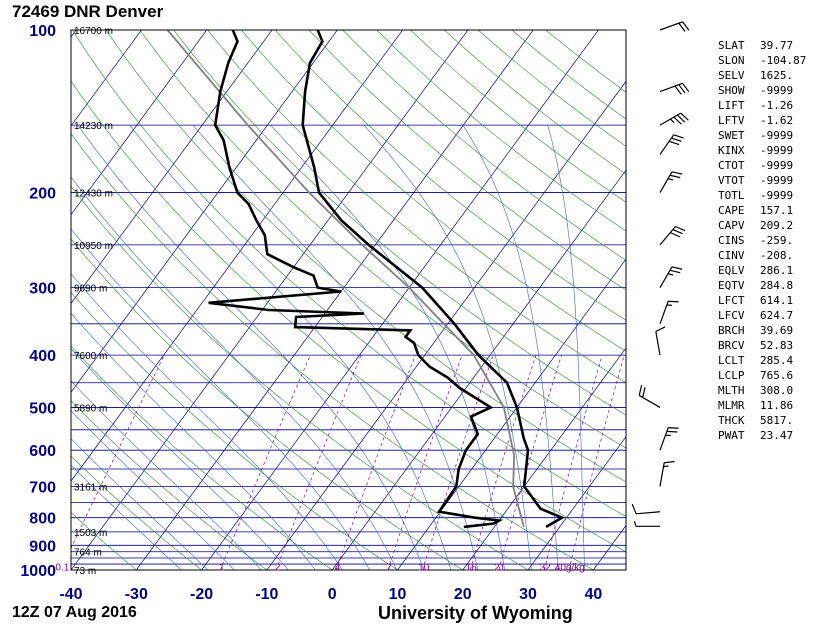 The width and height of the screenshot is (819, 628). I want to click on index-name: BRCH, so click(731, 330).